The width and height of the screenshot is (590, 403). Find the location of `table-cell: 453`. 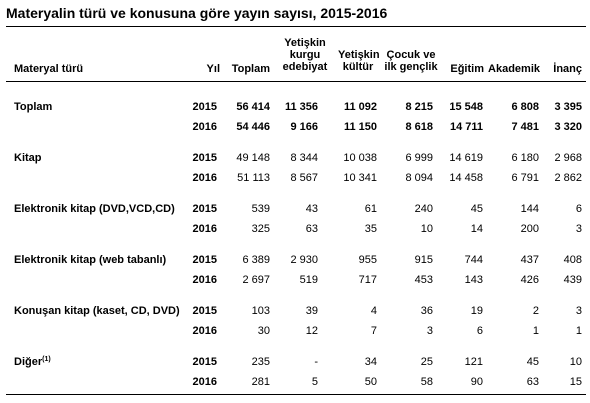

table-cell: 453 is located at coordinates (423, 280).